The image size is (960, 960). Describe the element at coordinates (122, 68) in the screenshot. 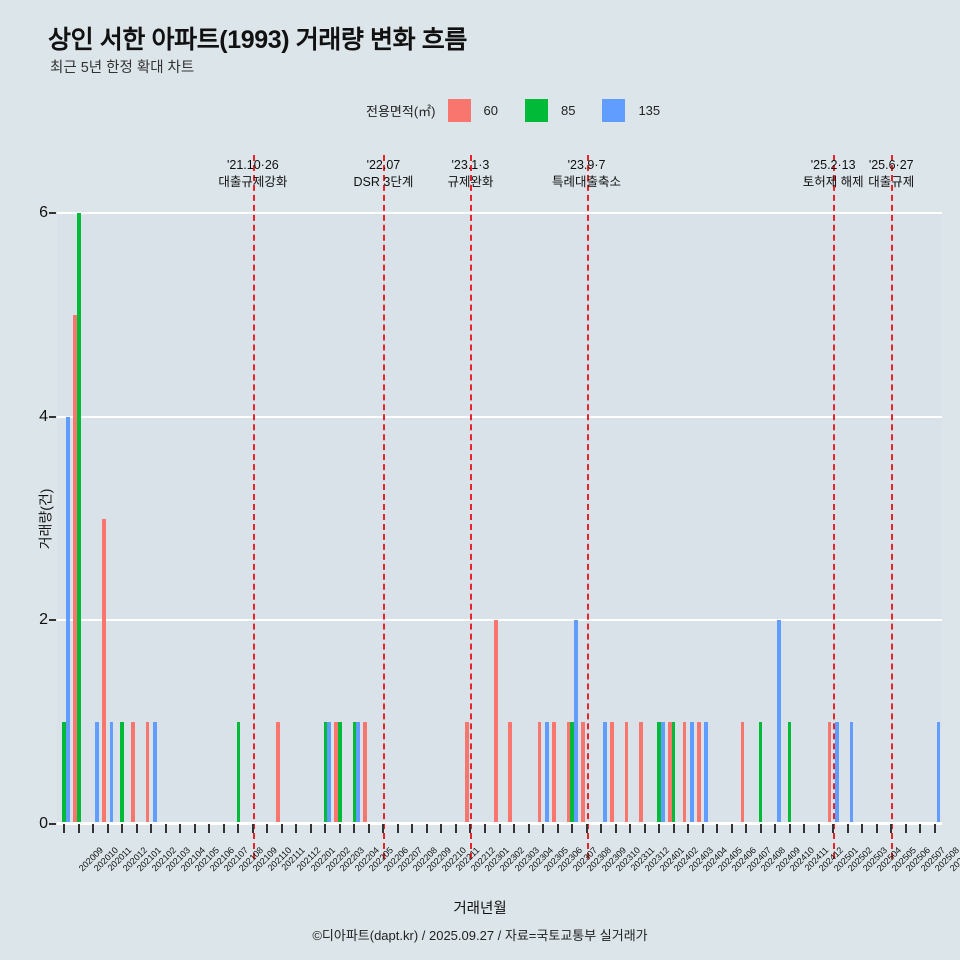

I see `page-subtitle: 최근 5년 한정 확대 차트` at that location.